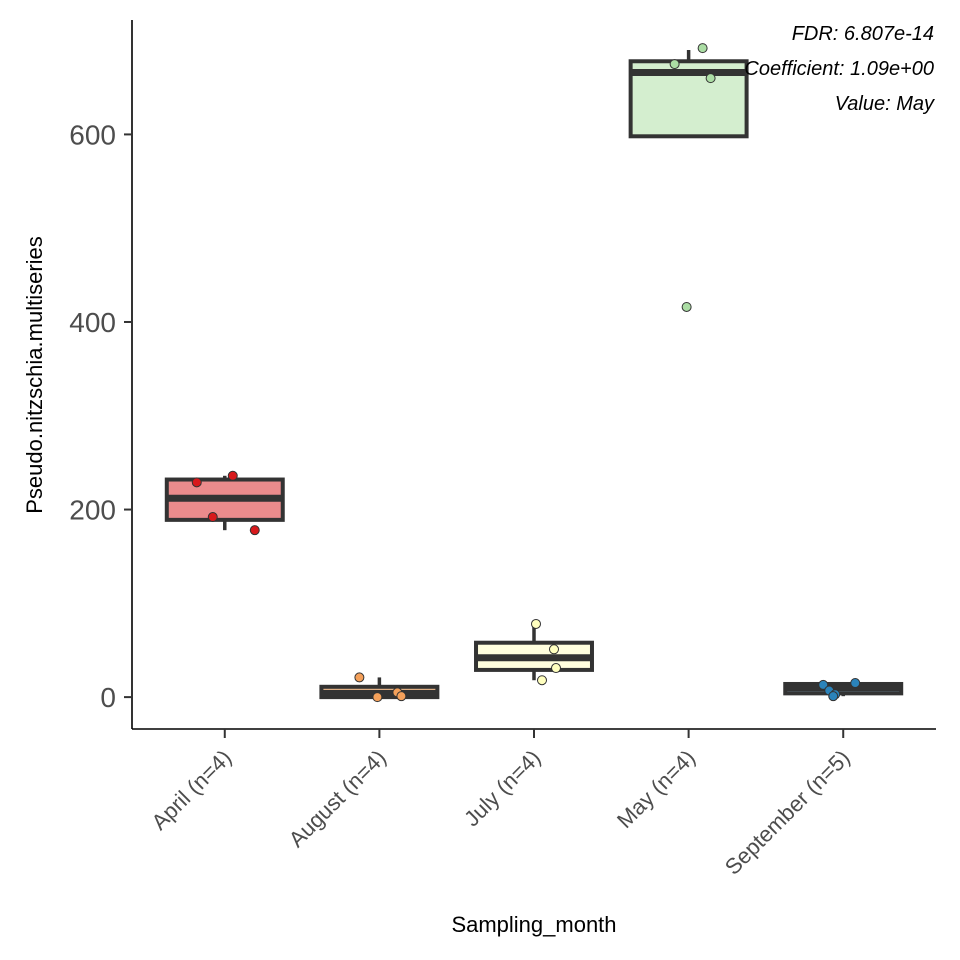 The height and width of the screenshot is (960, 960). What do you see at coordinates (92, 322) in the screenshot?
I see `y-tick-label: 400` at bounding box center [92, 322].